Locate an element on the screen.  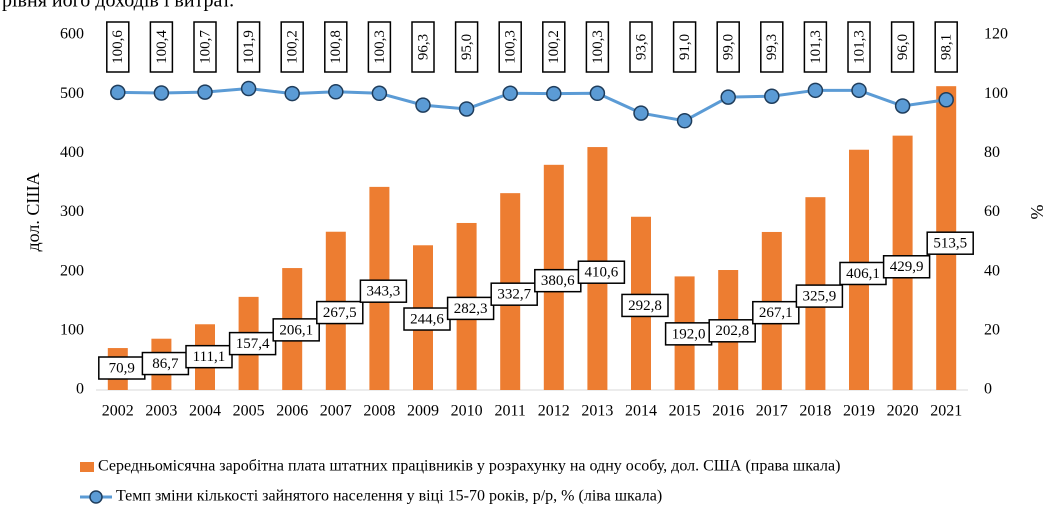
x-tick-label: 2021 is located at coordinates (946, 411).